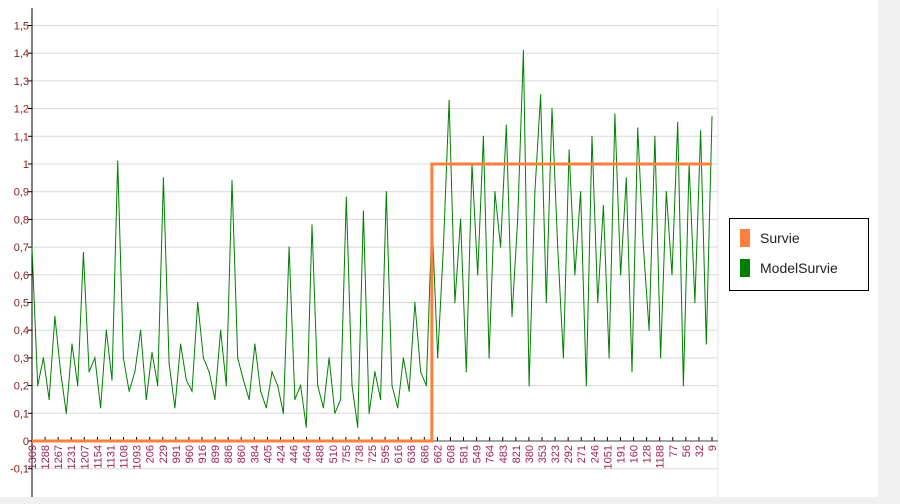 Image resolution: width=900 pixels, height=504 pixels. I want to click on x-tick-label: 991, so click(177, 454).